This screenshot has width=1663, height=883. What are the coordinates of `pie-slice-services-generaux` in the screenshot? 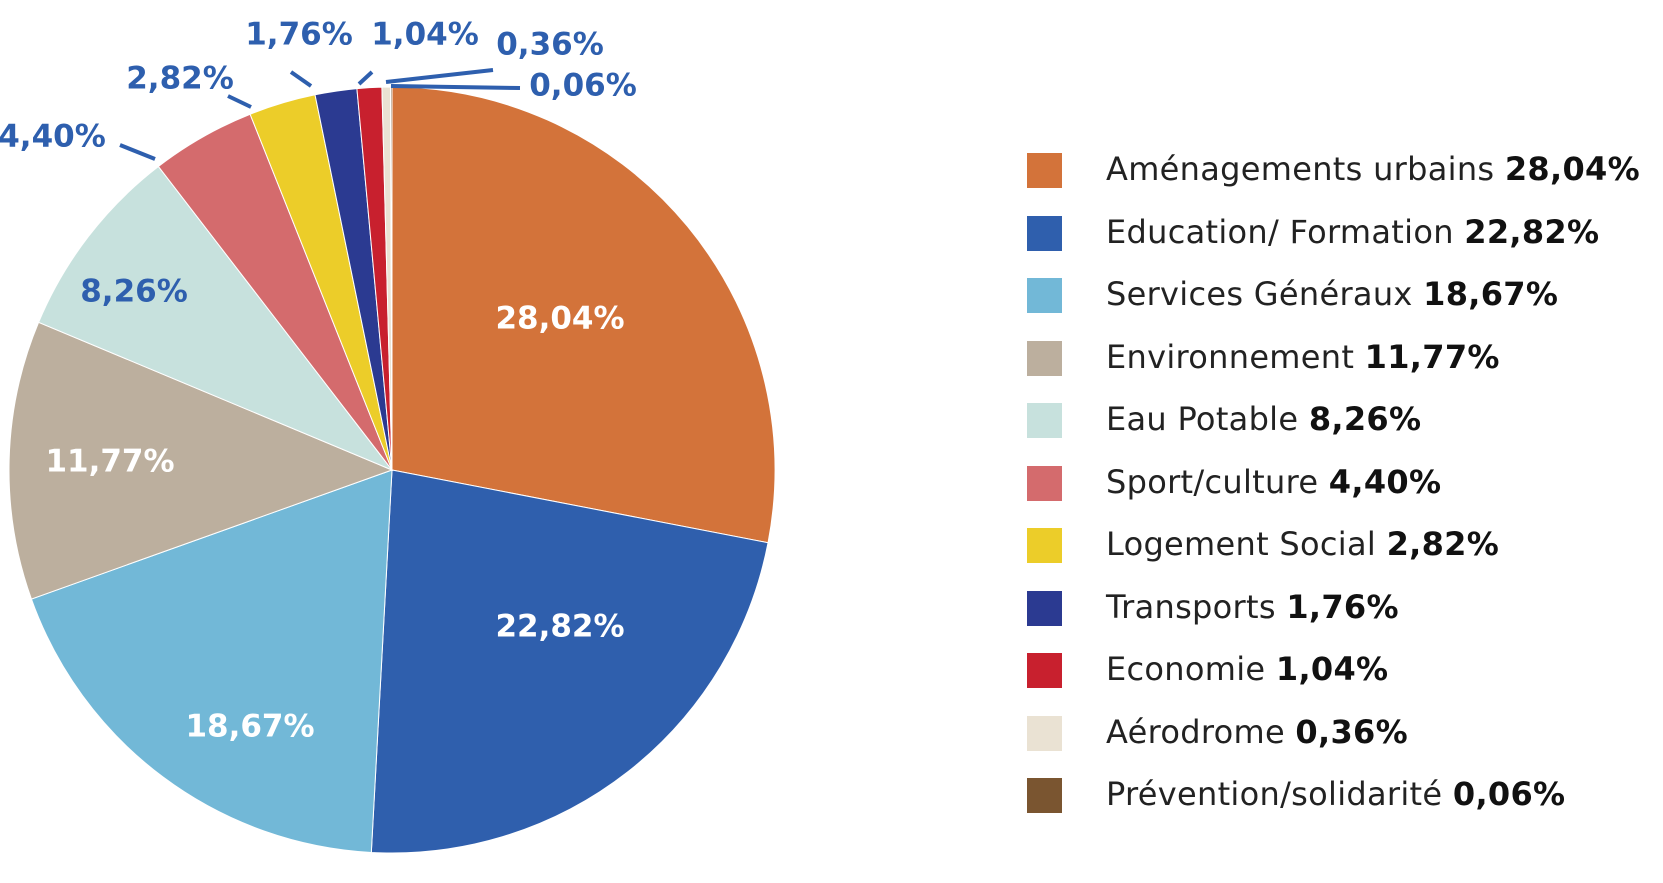 It's located at (211, 661).